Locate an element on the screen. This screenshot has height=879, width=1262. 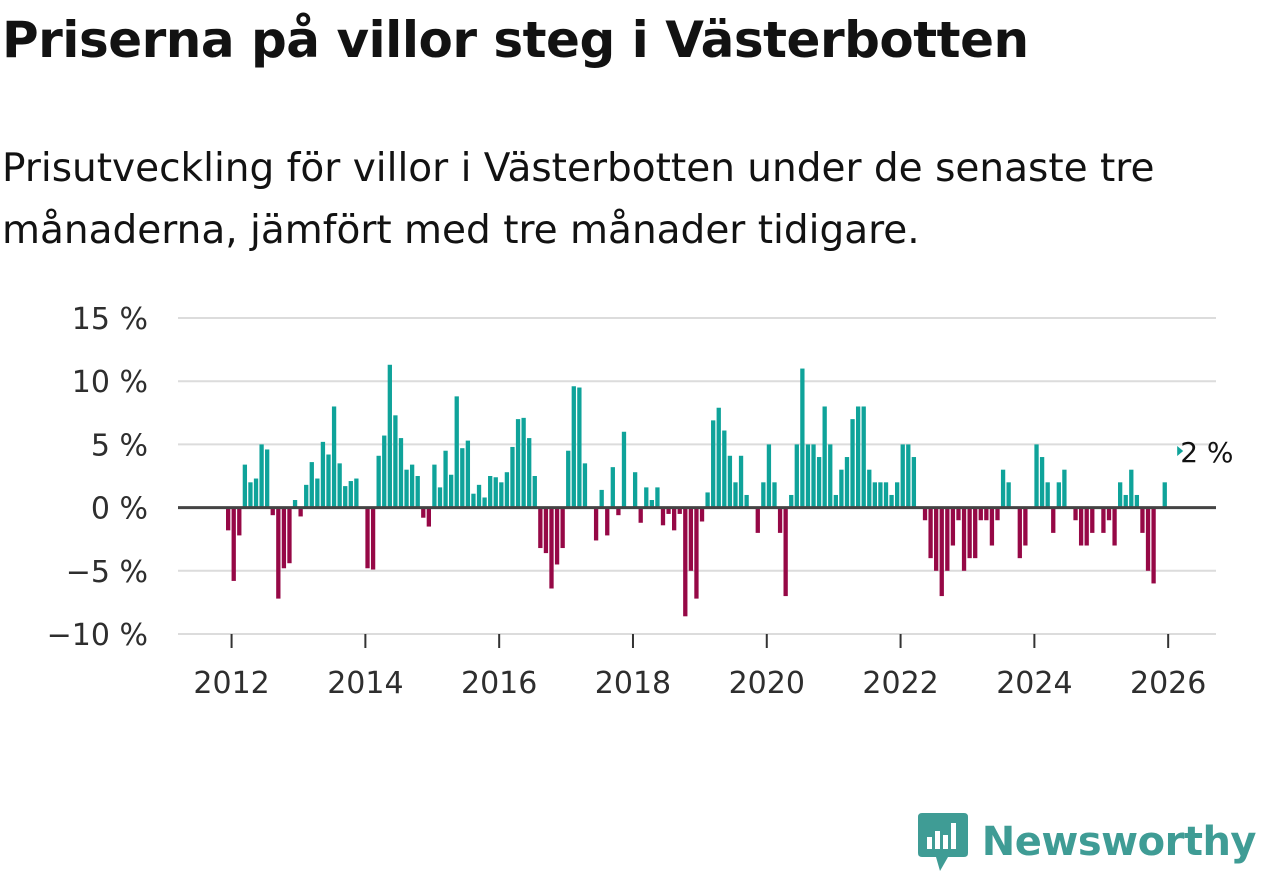
y-tick-label: 15 % is located at coordinates (110, 319).